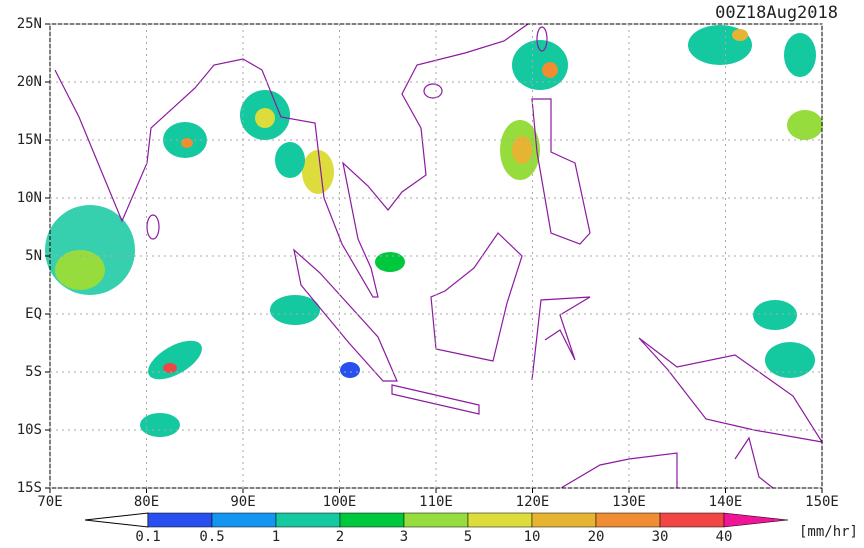 This screenshot has height=548, width=864. What do you see at coordinates (468, 536) in the screenshot?
I see `colorbar-label: 5` at bounding box center [468, 536].